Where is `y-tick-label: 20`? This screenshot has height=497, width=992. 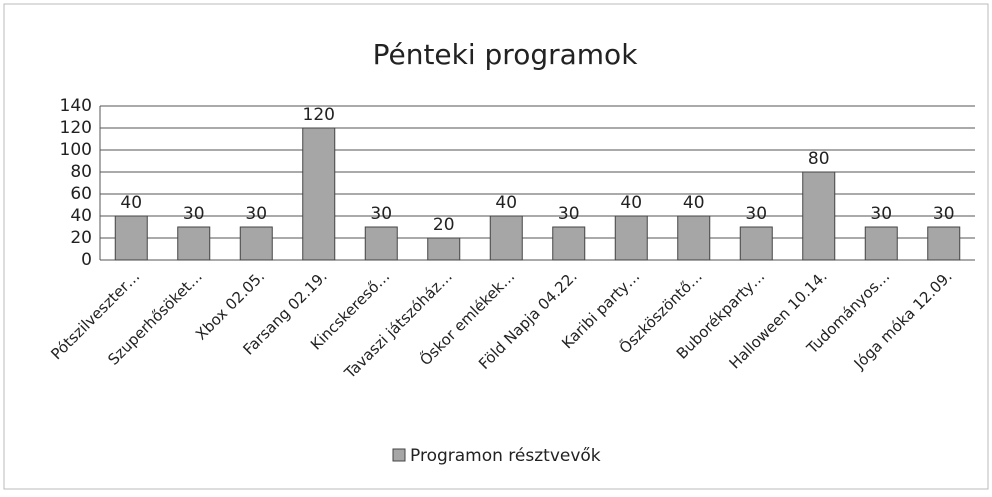
y-tick-label: 20 is located at coordinates (81, 238).